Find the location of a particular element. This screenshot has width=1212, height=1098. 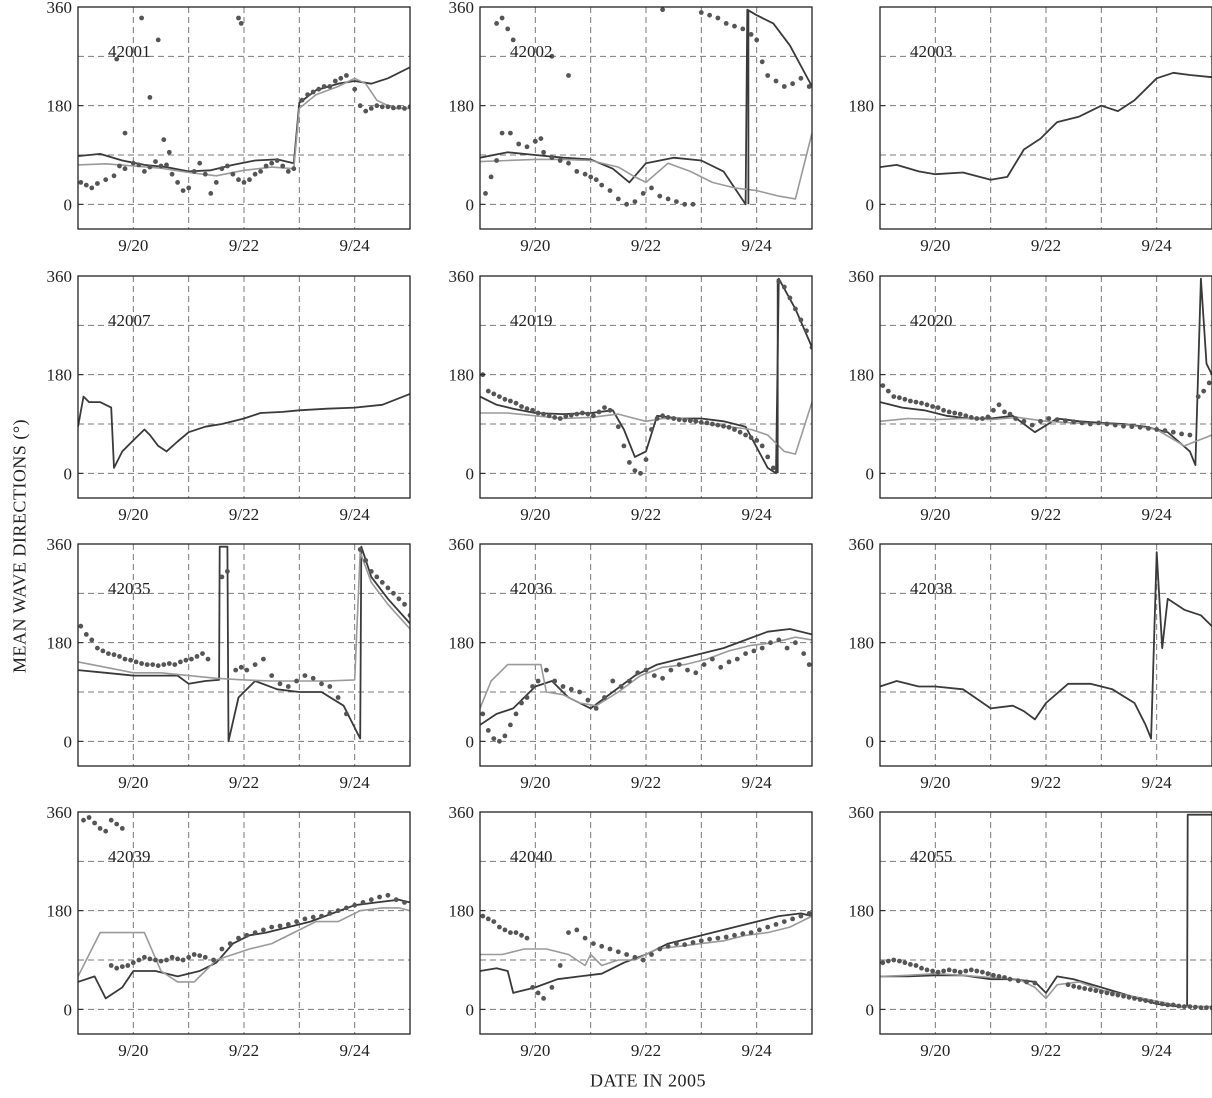

y-axis-title: MEAN WAVE DIRECTIONS (°) is located at coordinates (20, 546).